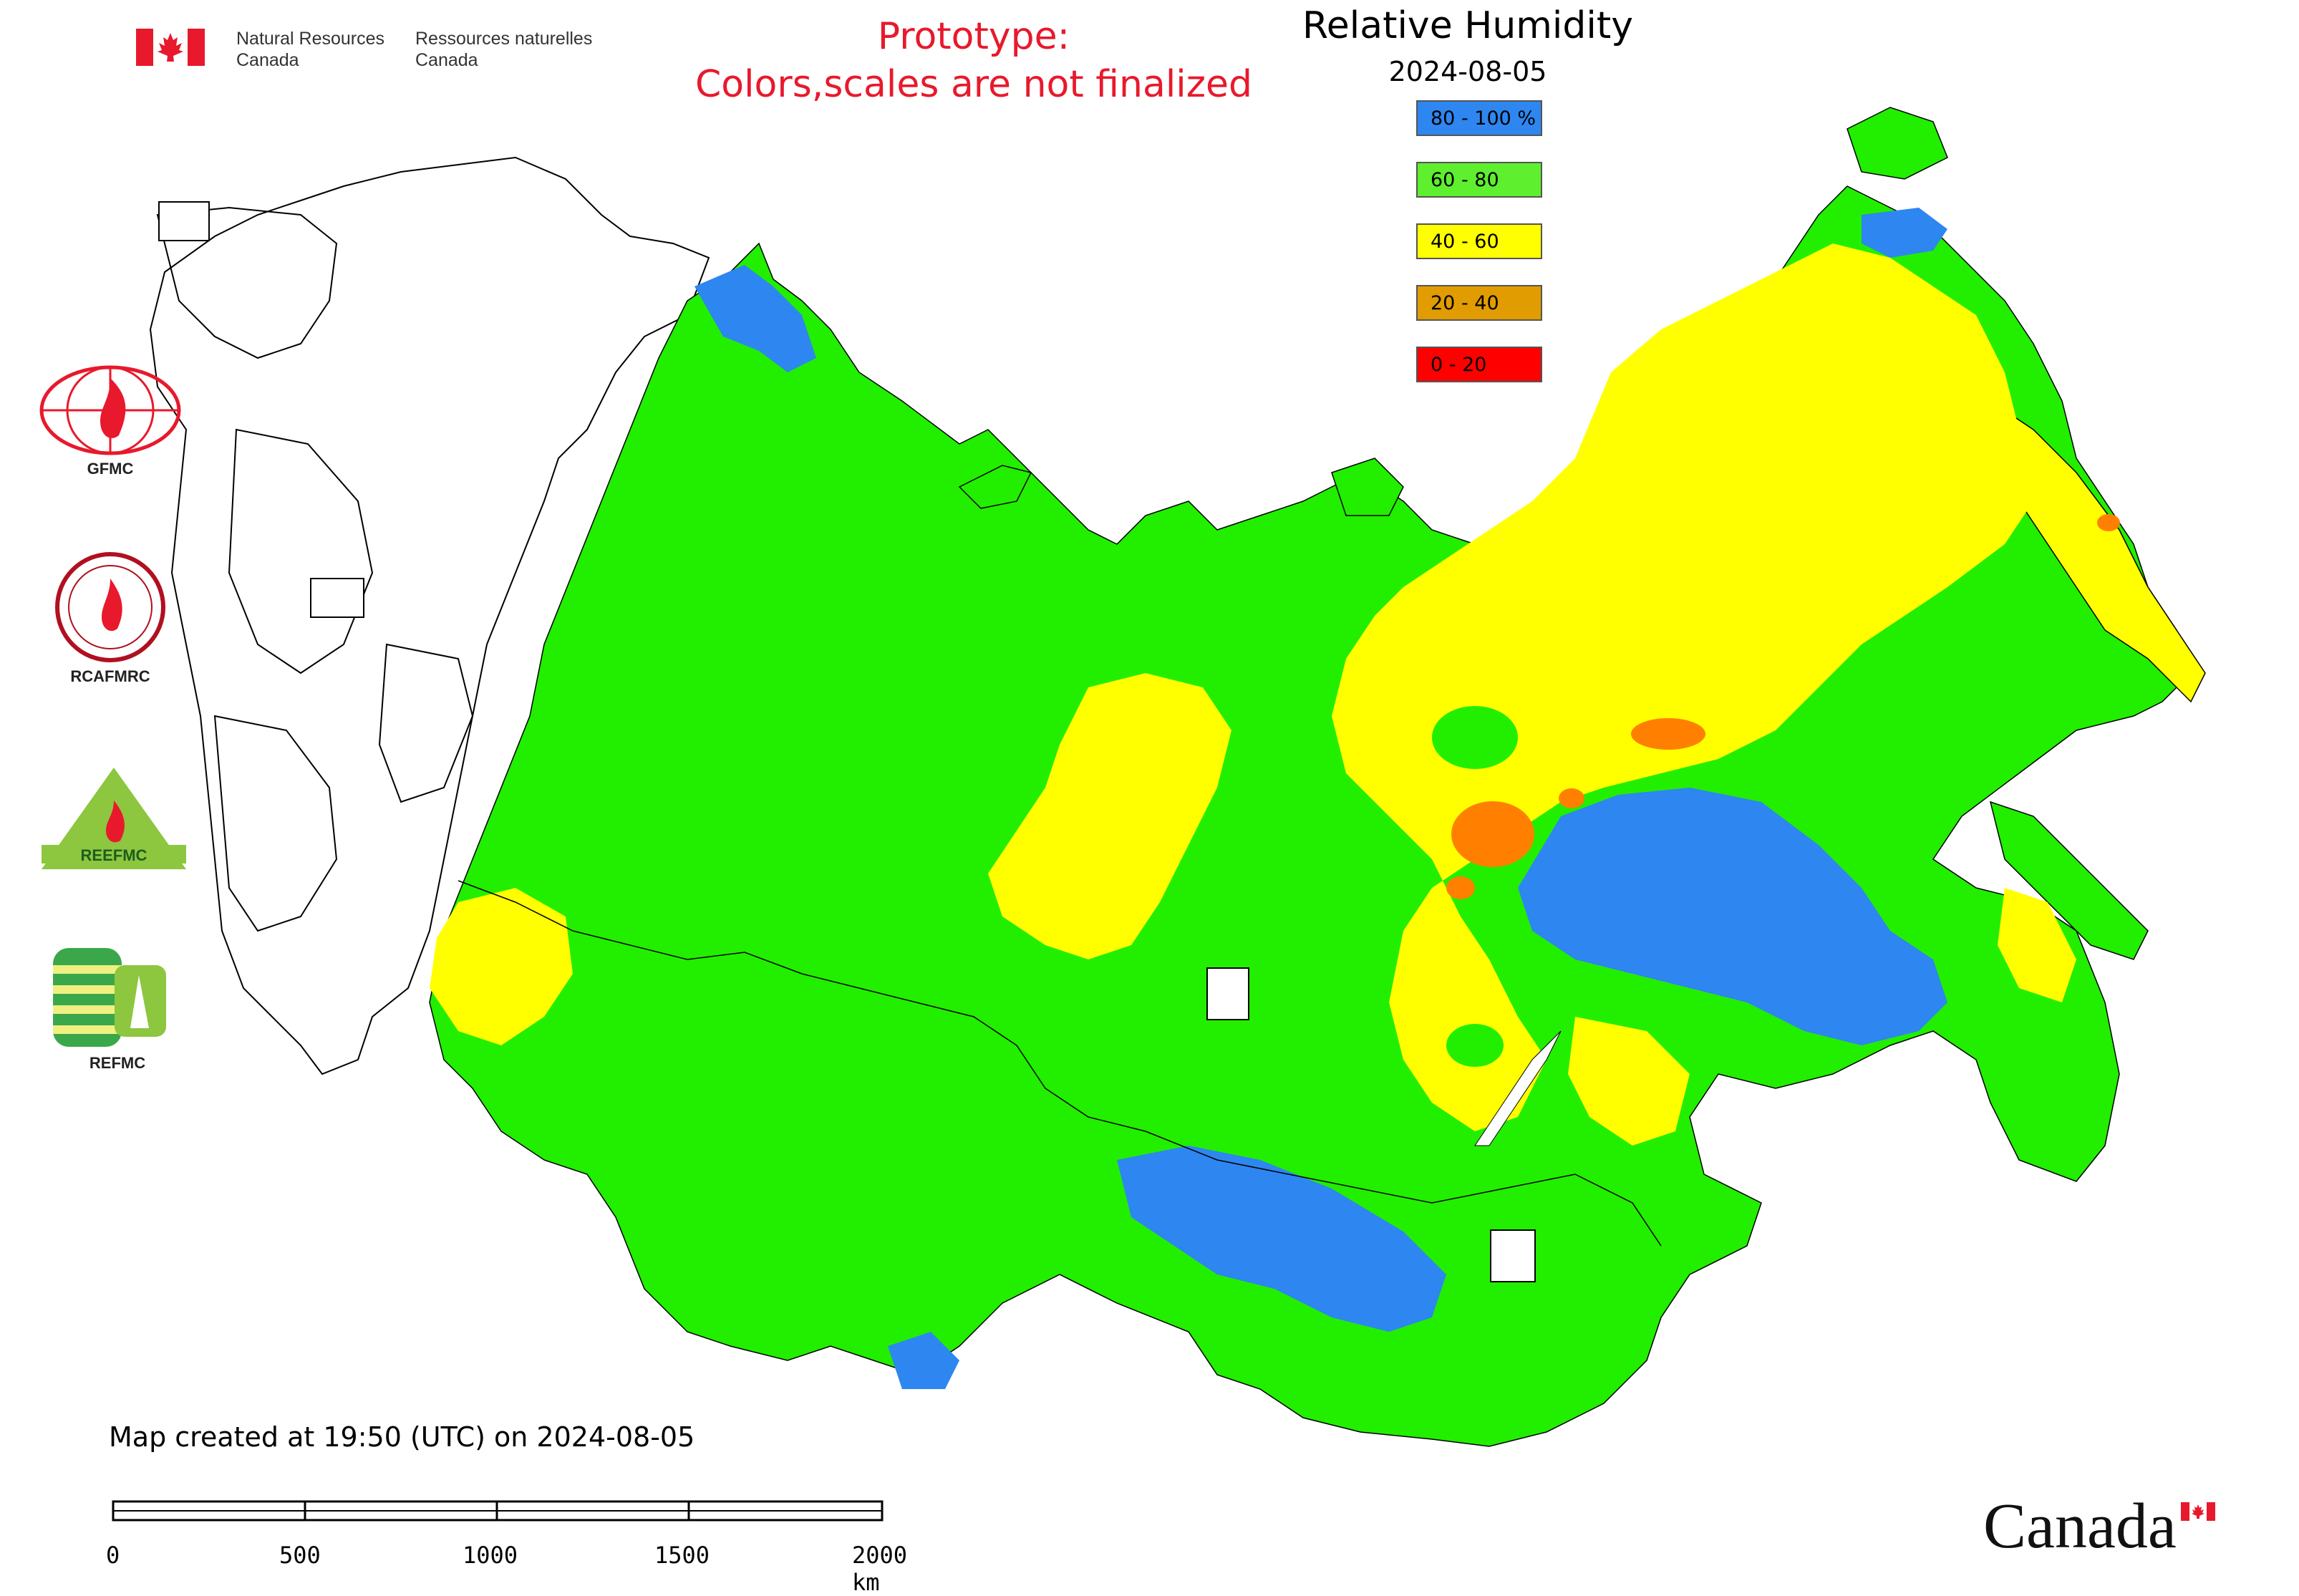  I want to click on refmc-sigma-icon, so click(109, 997).